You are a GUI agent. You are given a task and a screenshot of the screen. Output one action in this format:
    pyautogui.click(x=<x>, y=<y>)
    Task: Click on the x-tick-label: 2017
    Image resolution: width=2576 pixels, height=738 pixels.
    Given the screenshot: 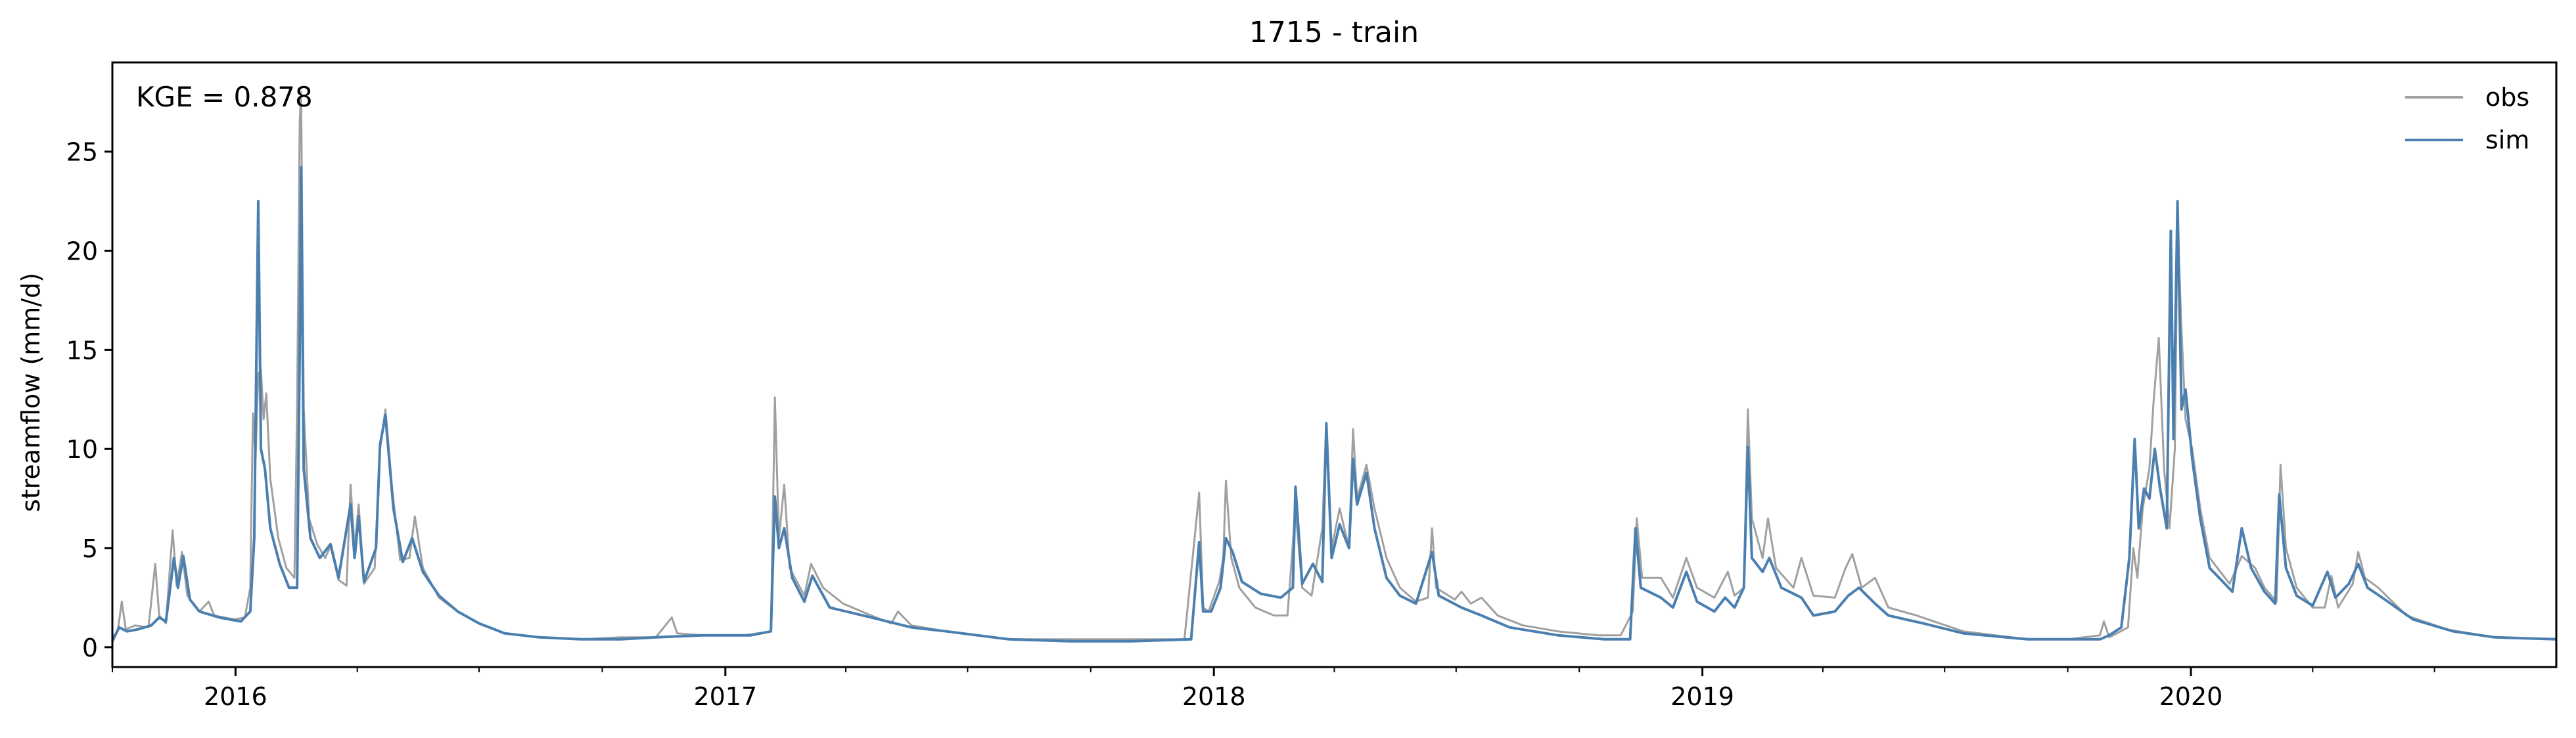 What is the action you would take?
    pyautogui.click(x=725, y=696)
    